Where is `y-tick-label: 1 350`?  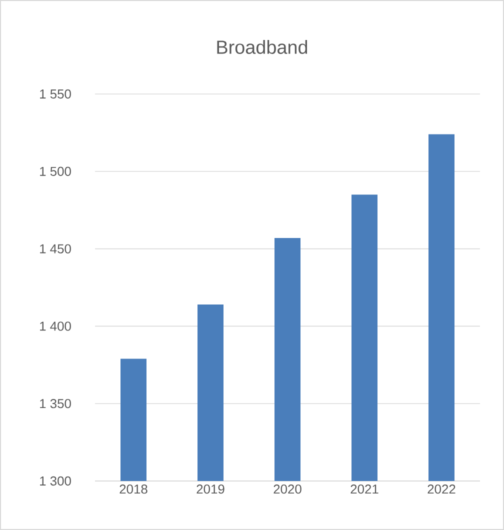
y-tick-label: 1 350 is located at coordinates (55, 403).